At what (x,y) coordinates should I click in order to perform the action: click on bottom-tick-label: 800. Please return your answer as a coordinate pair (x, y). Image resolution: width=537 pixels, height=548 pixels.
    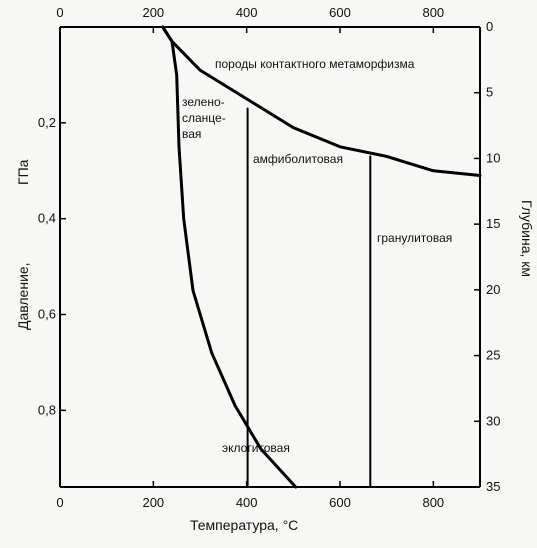
    Looking at the image, I should click on (433, 502).